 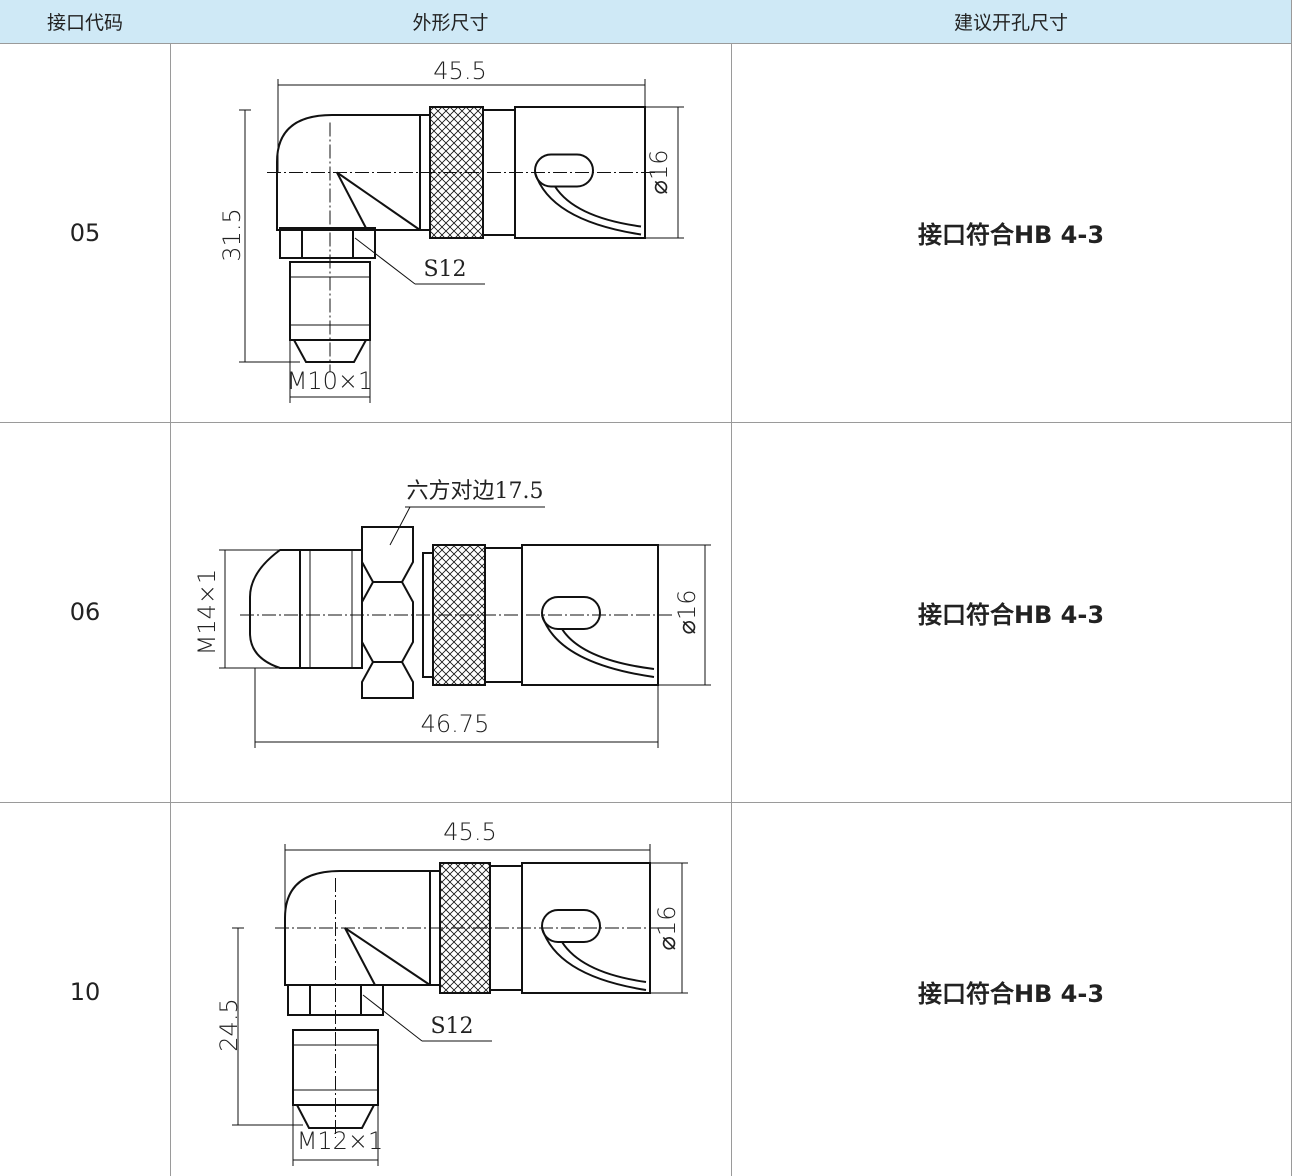 I want to click on cone, so click(x=274, y=609).